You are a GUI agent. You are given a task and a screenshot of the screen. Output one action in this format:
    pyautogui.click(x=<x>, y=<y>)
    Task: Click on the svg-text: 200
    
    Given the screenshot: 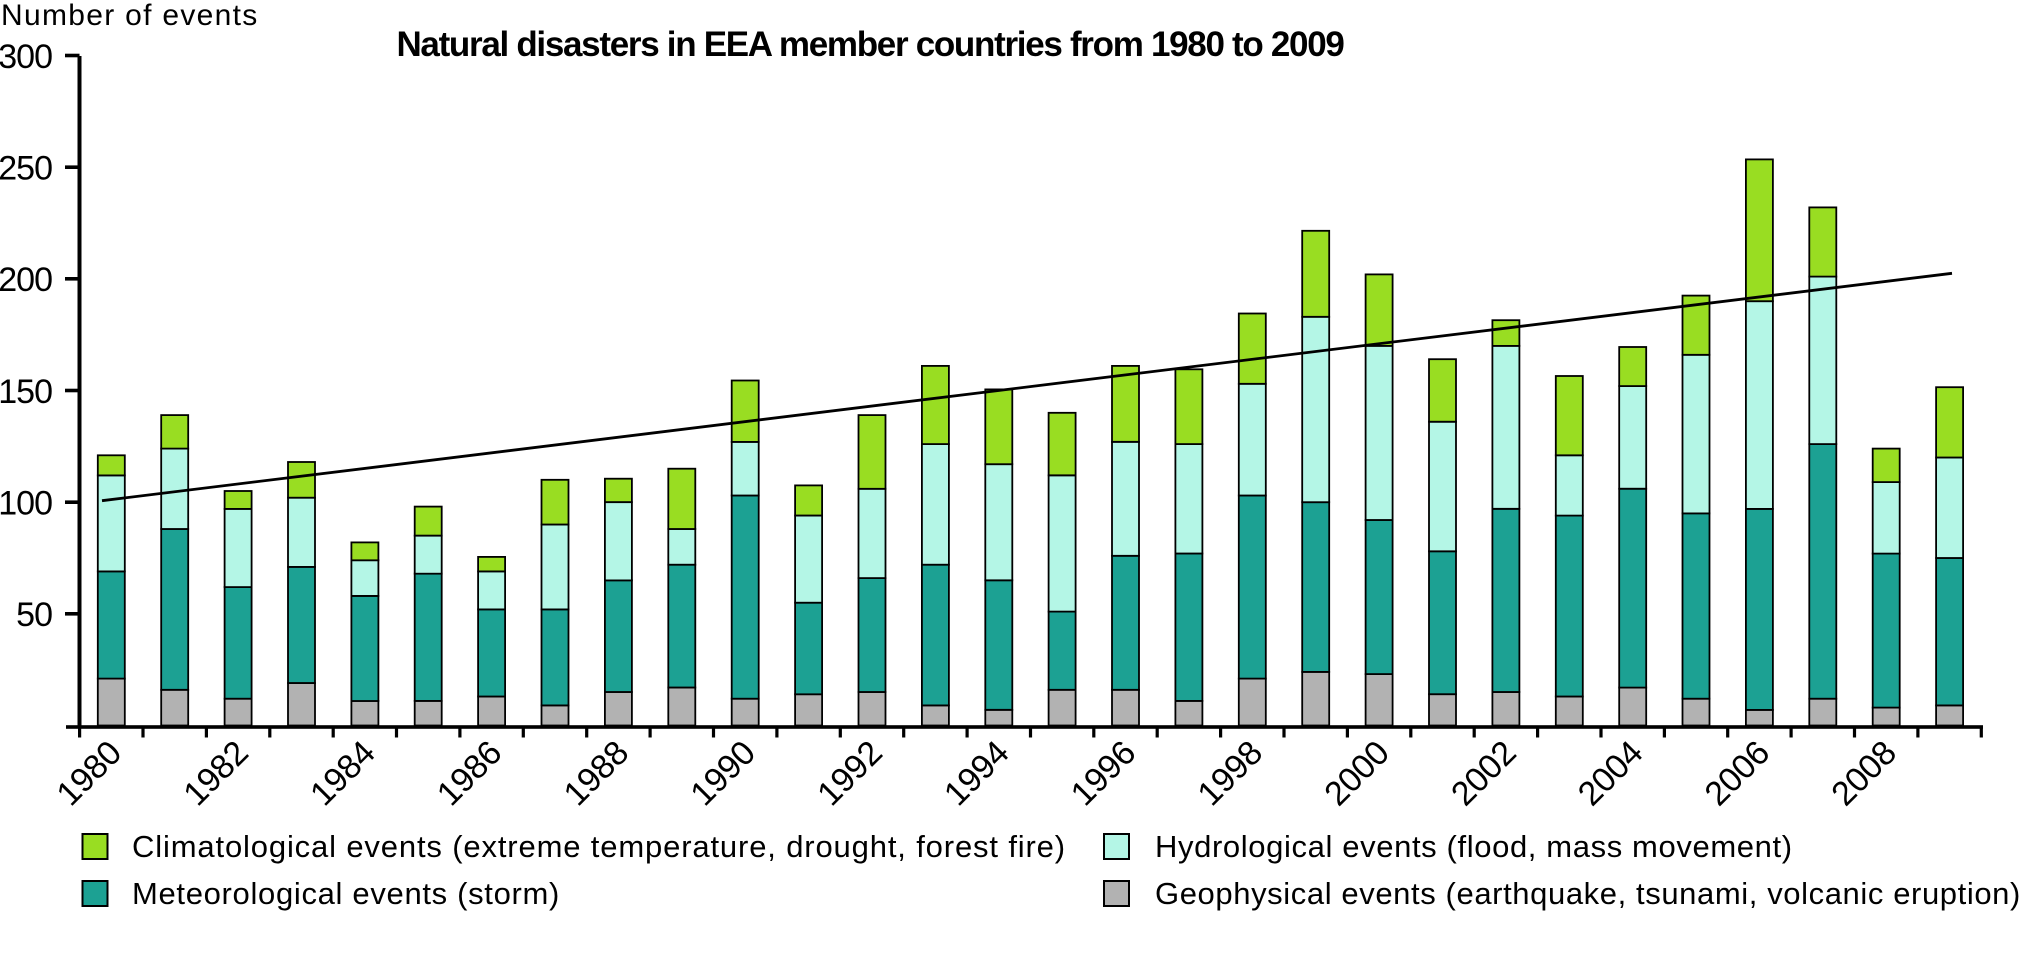 What is the action you would take?
    pyautogui.click(x=26, y=280)
    